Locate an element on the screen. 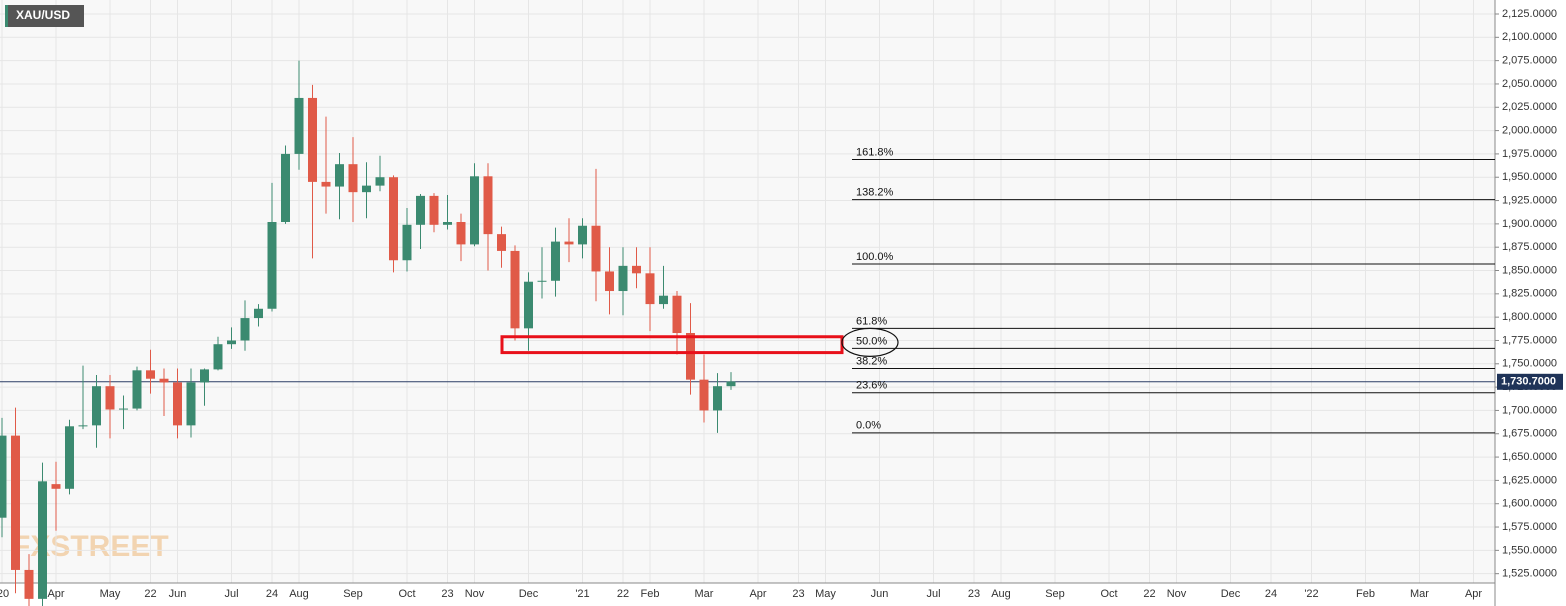 This screenshot has height=606, width=1566. y-tick-label: 2,025.0000 is located at coordinates (1529, 107).